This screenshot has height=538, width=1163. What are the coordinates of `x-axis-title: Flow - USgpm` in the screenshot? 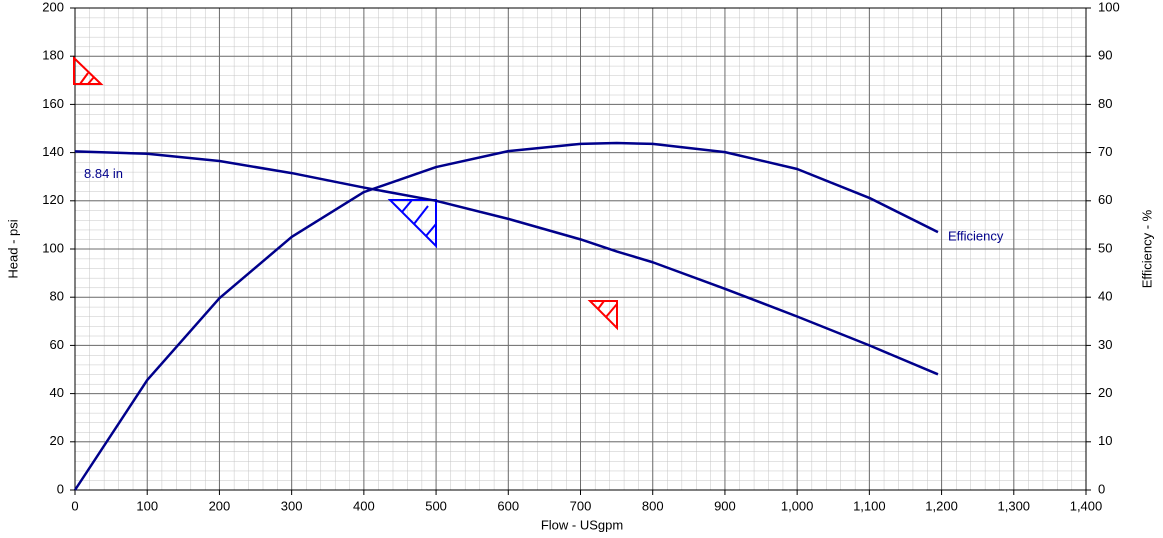 It's located at (582, 524).